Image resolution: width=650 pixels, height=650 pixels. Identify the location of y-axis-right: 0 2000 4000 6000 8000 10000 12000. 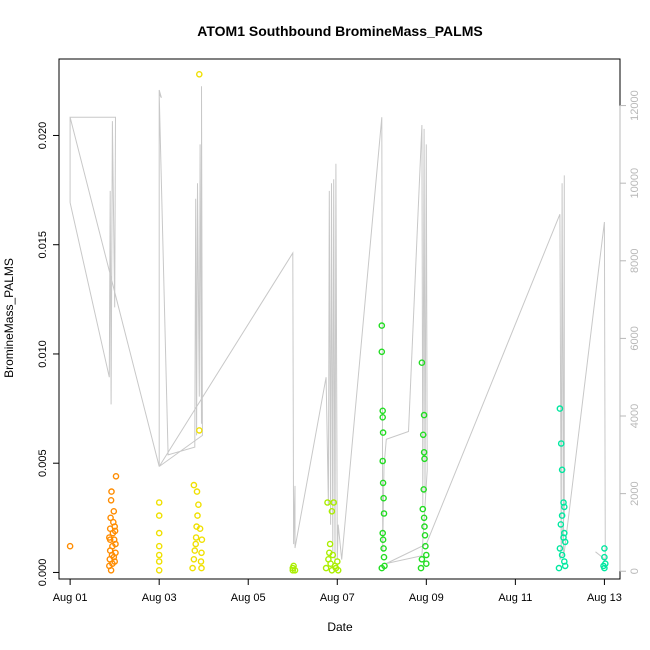
(630, 332).